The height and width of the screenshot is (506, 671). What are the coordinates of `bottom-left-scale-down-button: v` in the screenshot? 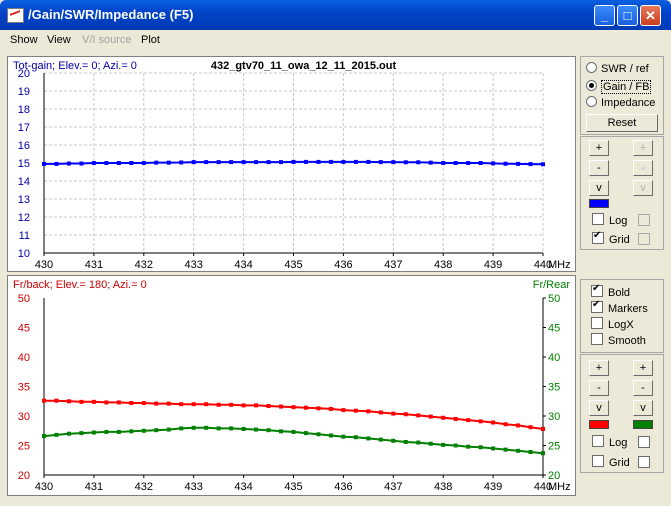 It's located at (599, 408).